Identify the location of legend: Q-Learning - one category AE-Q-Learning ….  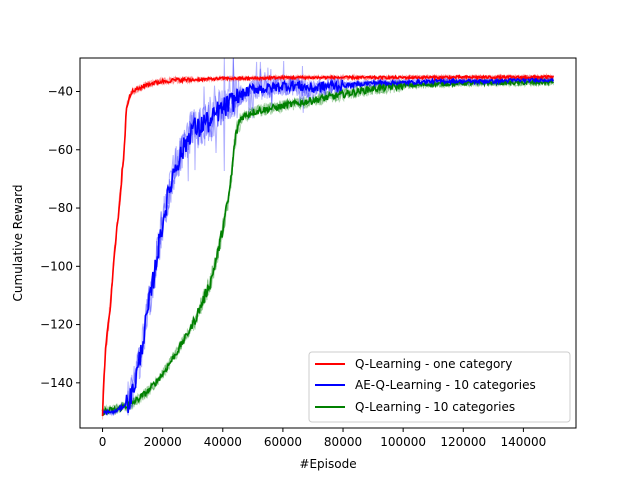
(439, 387).